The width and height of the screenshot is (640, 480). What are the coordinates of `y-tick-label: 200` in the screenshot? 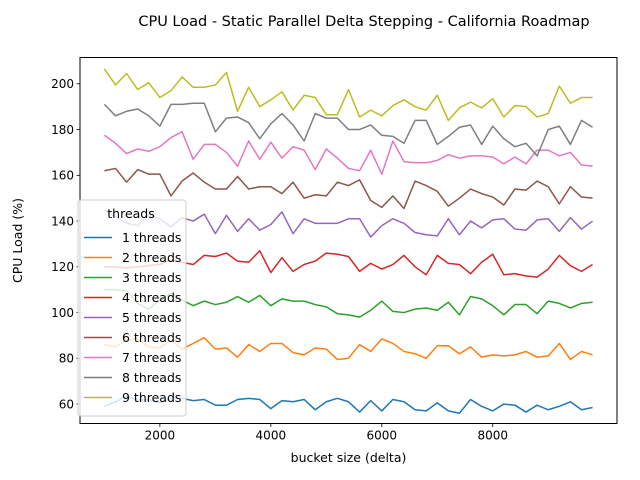 It's located at (62, 84).